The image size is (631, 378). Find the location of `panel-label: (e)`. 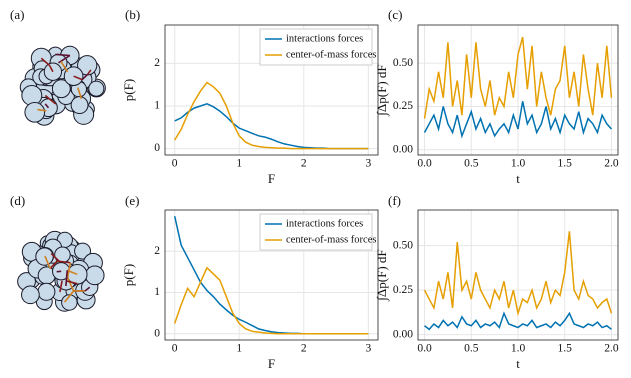

panel-label: (e) is located at coordinates (132, 200).